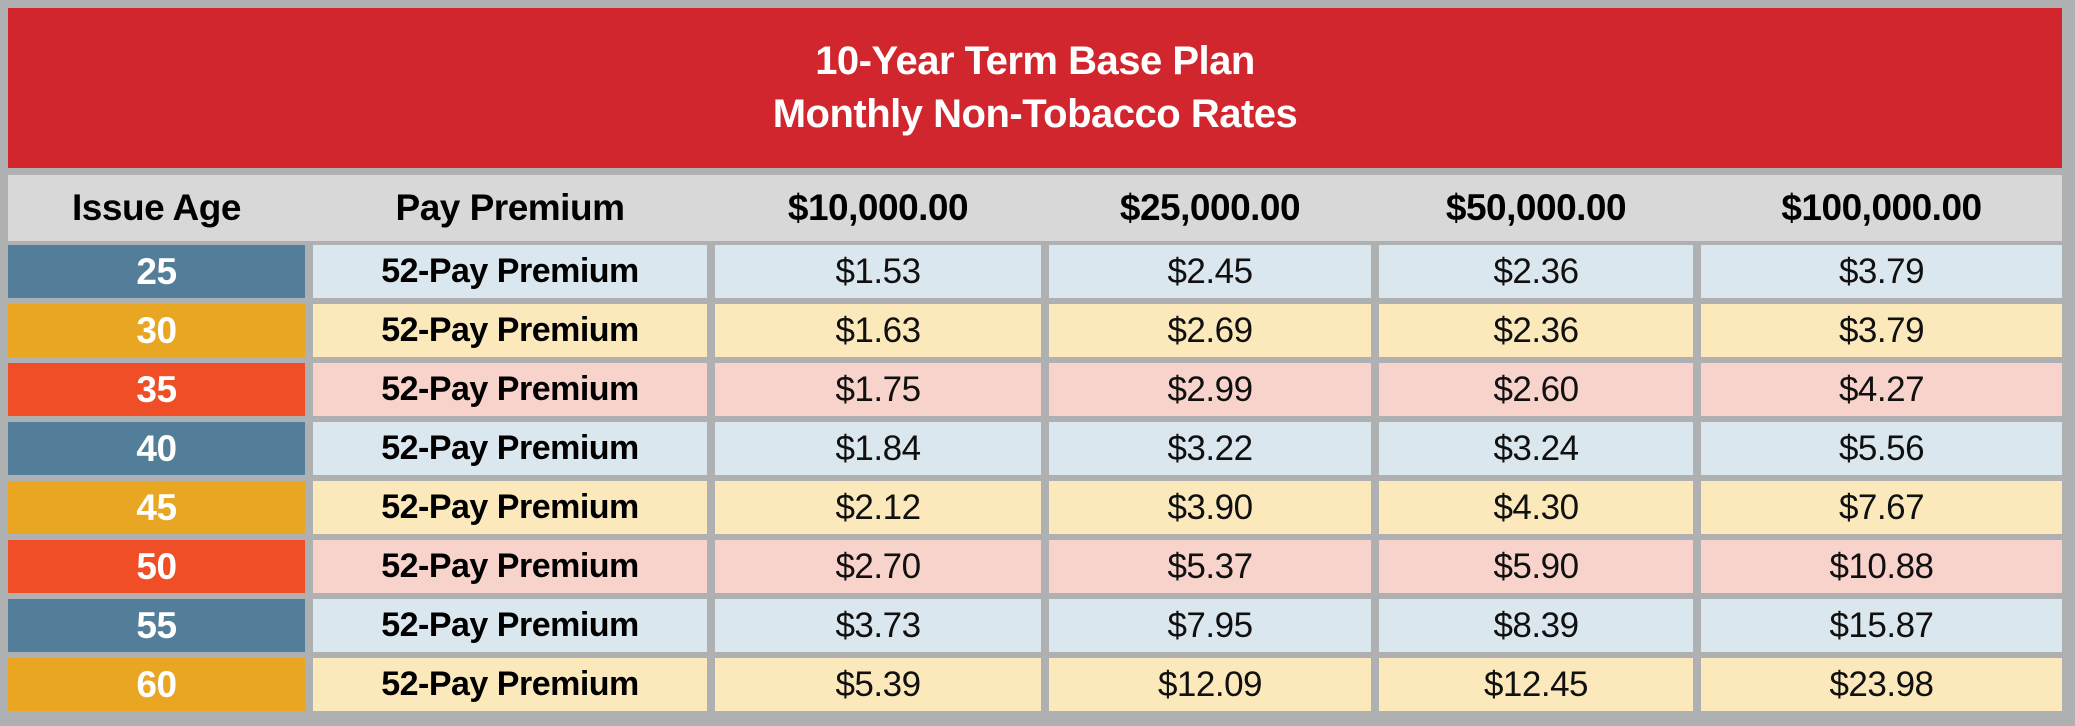  I want to click on issue-age-cell: 35, so click(156, 389).